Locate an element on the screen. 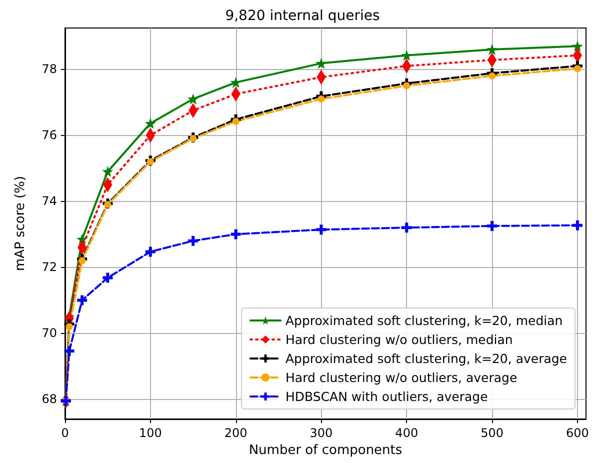 Image resolution: width=605 pixels, height=463 pixels. y-tick-label: 78 is located at coordinates (49, 69).